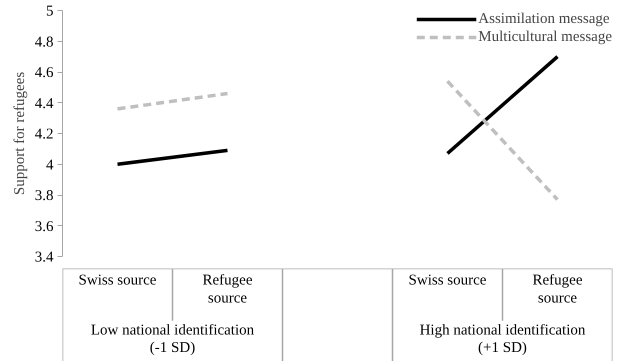 The width and height of the screenshot is (640, 361). I want to click on y-tick-label: 3.8, so click(44, 196).